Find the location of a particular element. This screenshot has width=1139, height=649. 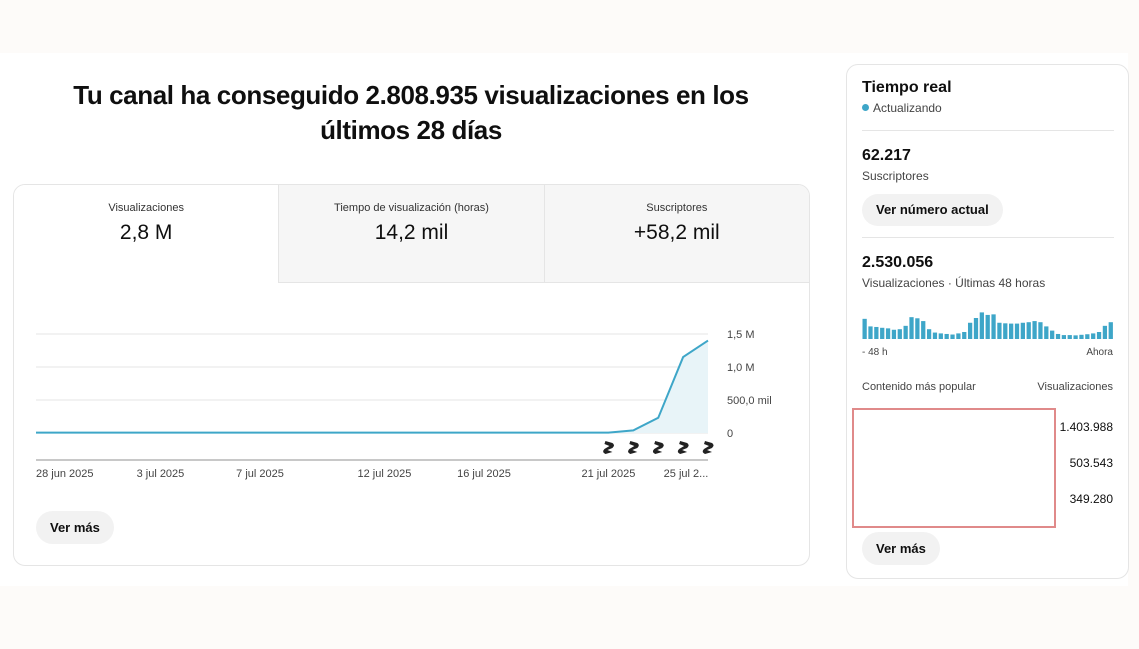

y-tick-label: 1,5 M is located at coordinates (741, 335).